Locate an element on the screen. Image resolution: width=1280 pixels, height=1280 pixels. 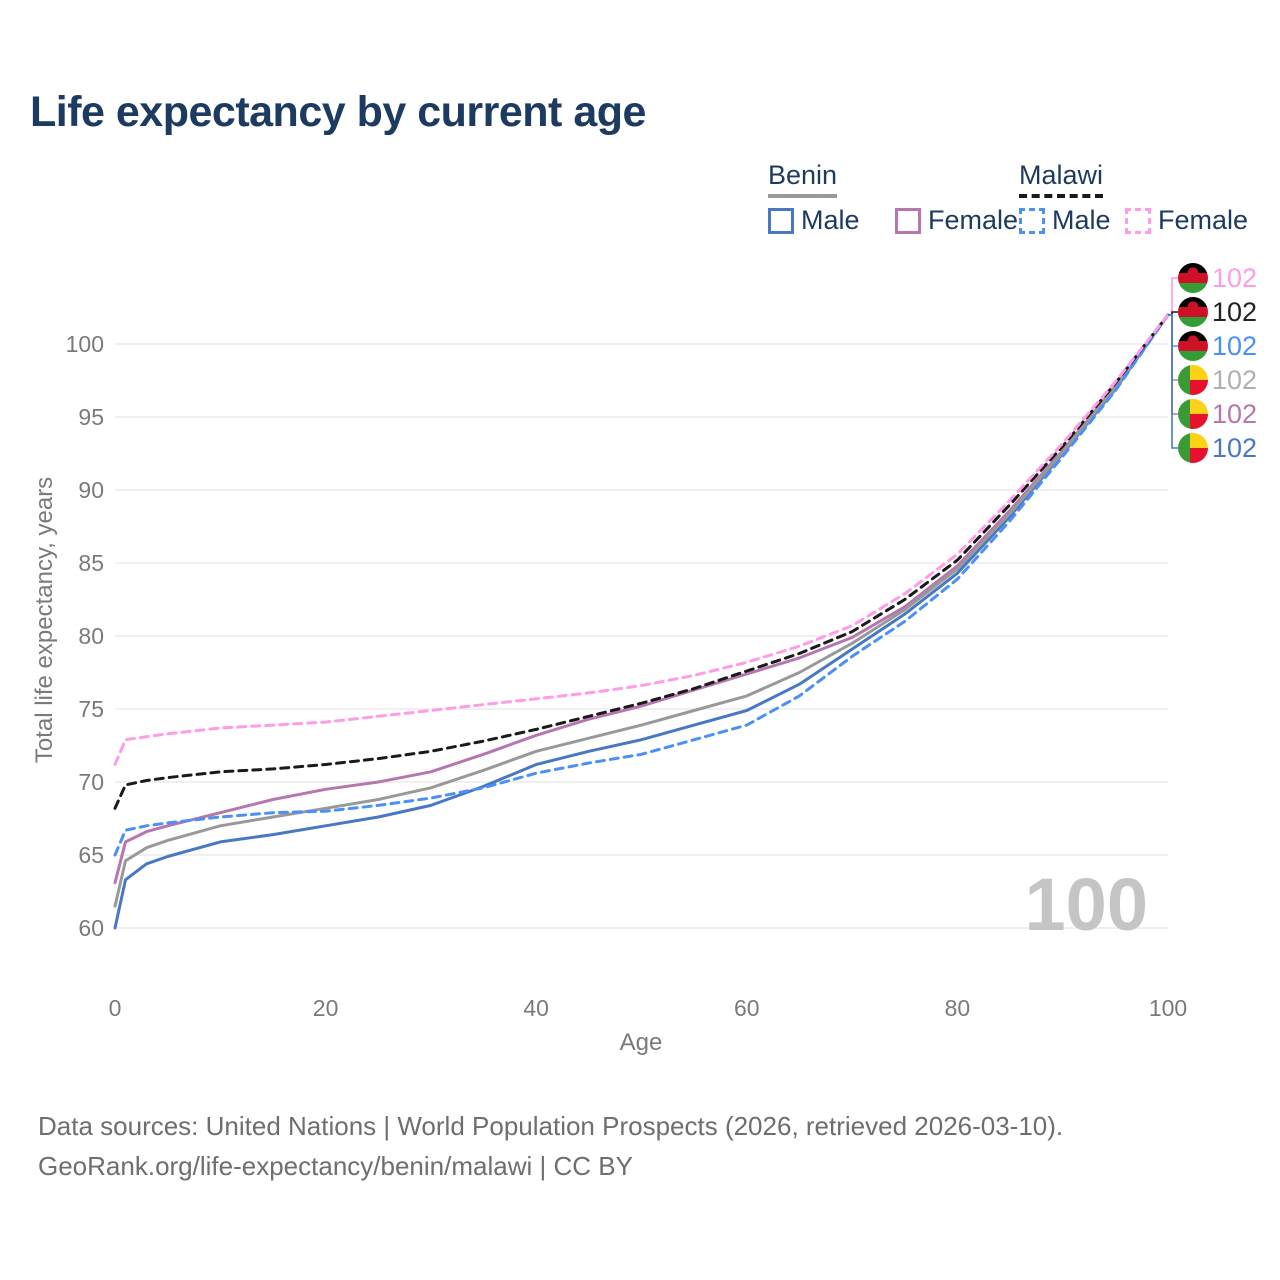
malawi-female-swatch-icon is located at coordinates (1138, 220).